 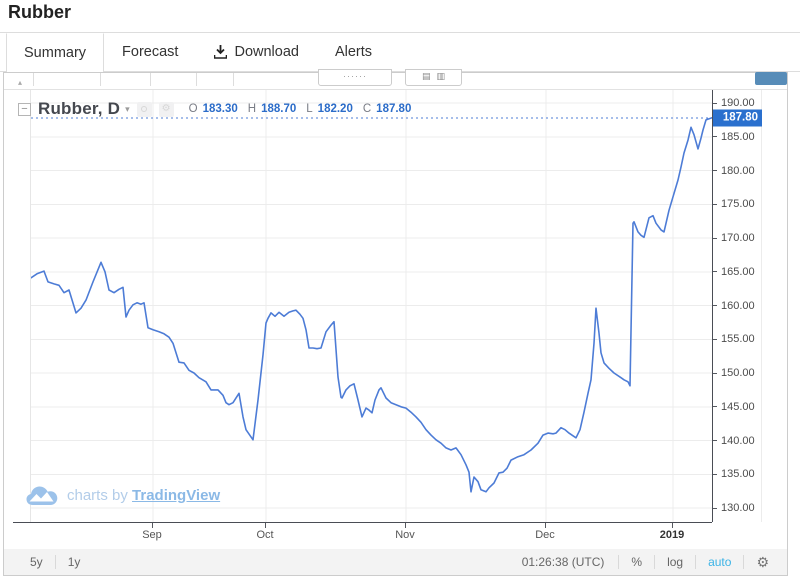 I want to click on watermark-text: charts by TradingView, so click(x=143, y=495).